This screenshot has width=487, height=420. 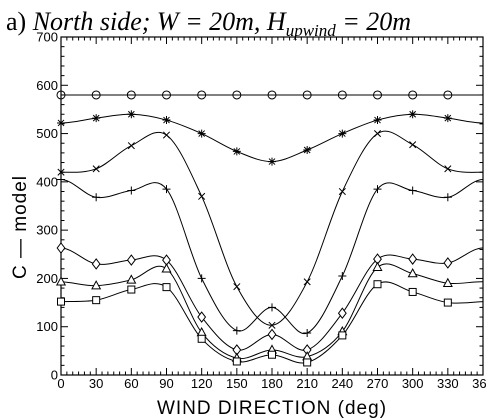 I want to click on x-tick-label: 360, so click(x=479, y=383).